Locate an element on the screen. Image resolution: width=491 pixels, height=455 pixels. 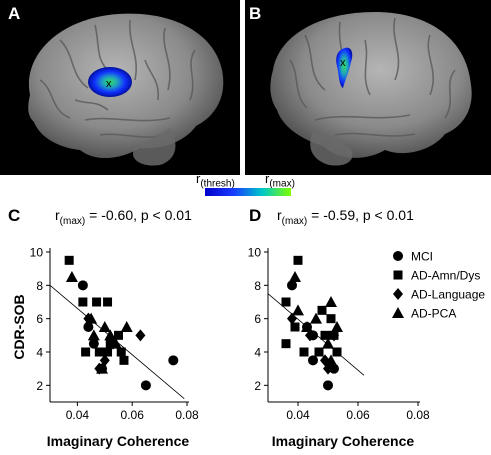
plot-d-x-axis-label: Imaginary Coherence is located at coordinates (343, 441).